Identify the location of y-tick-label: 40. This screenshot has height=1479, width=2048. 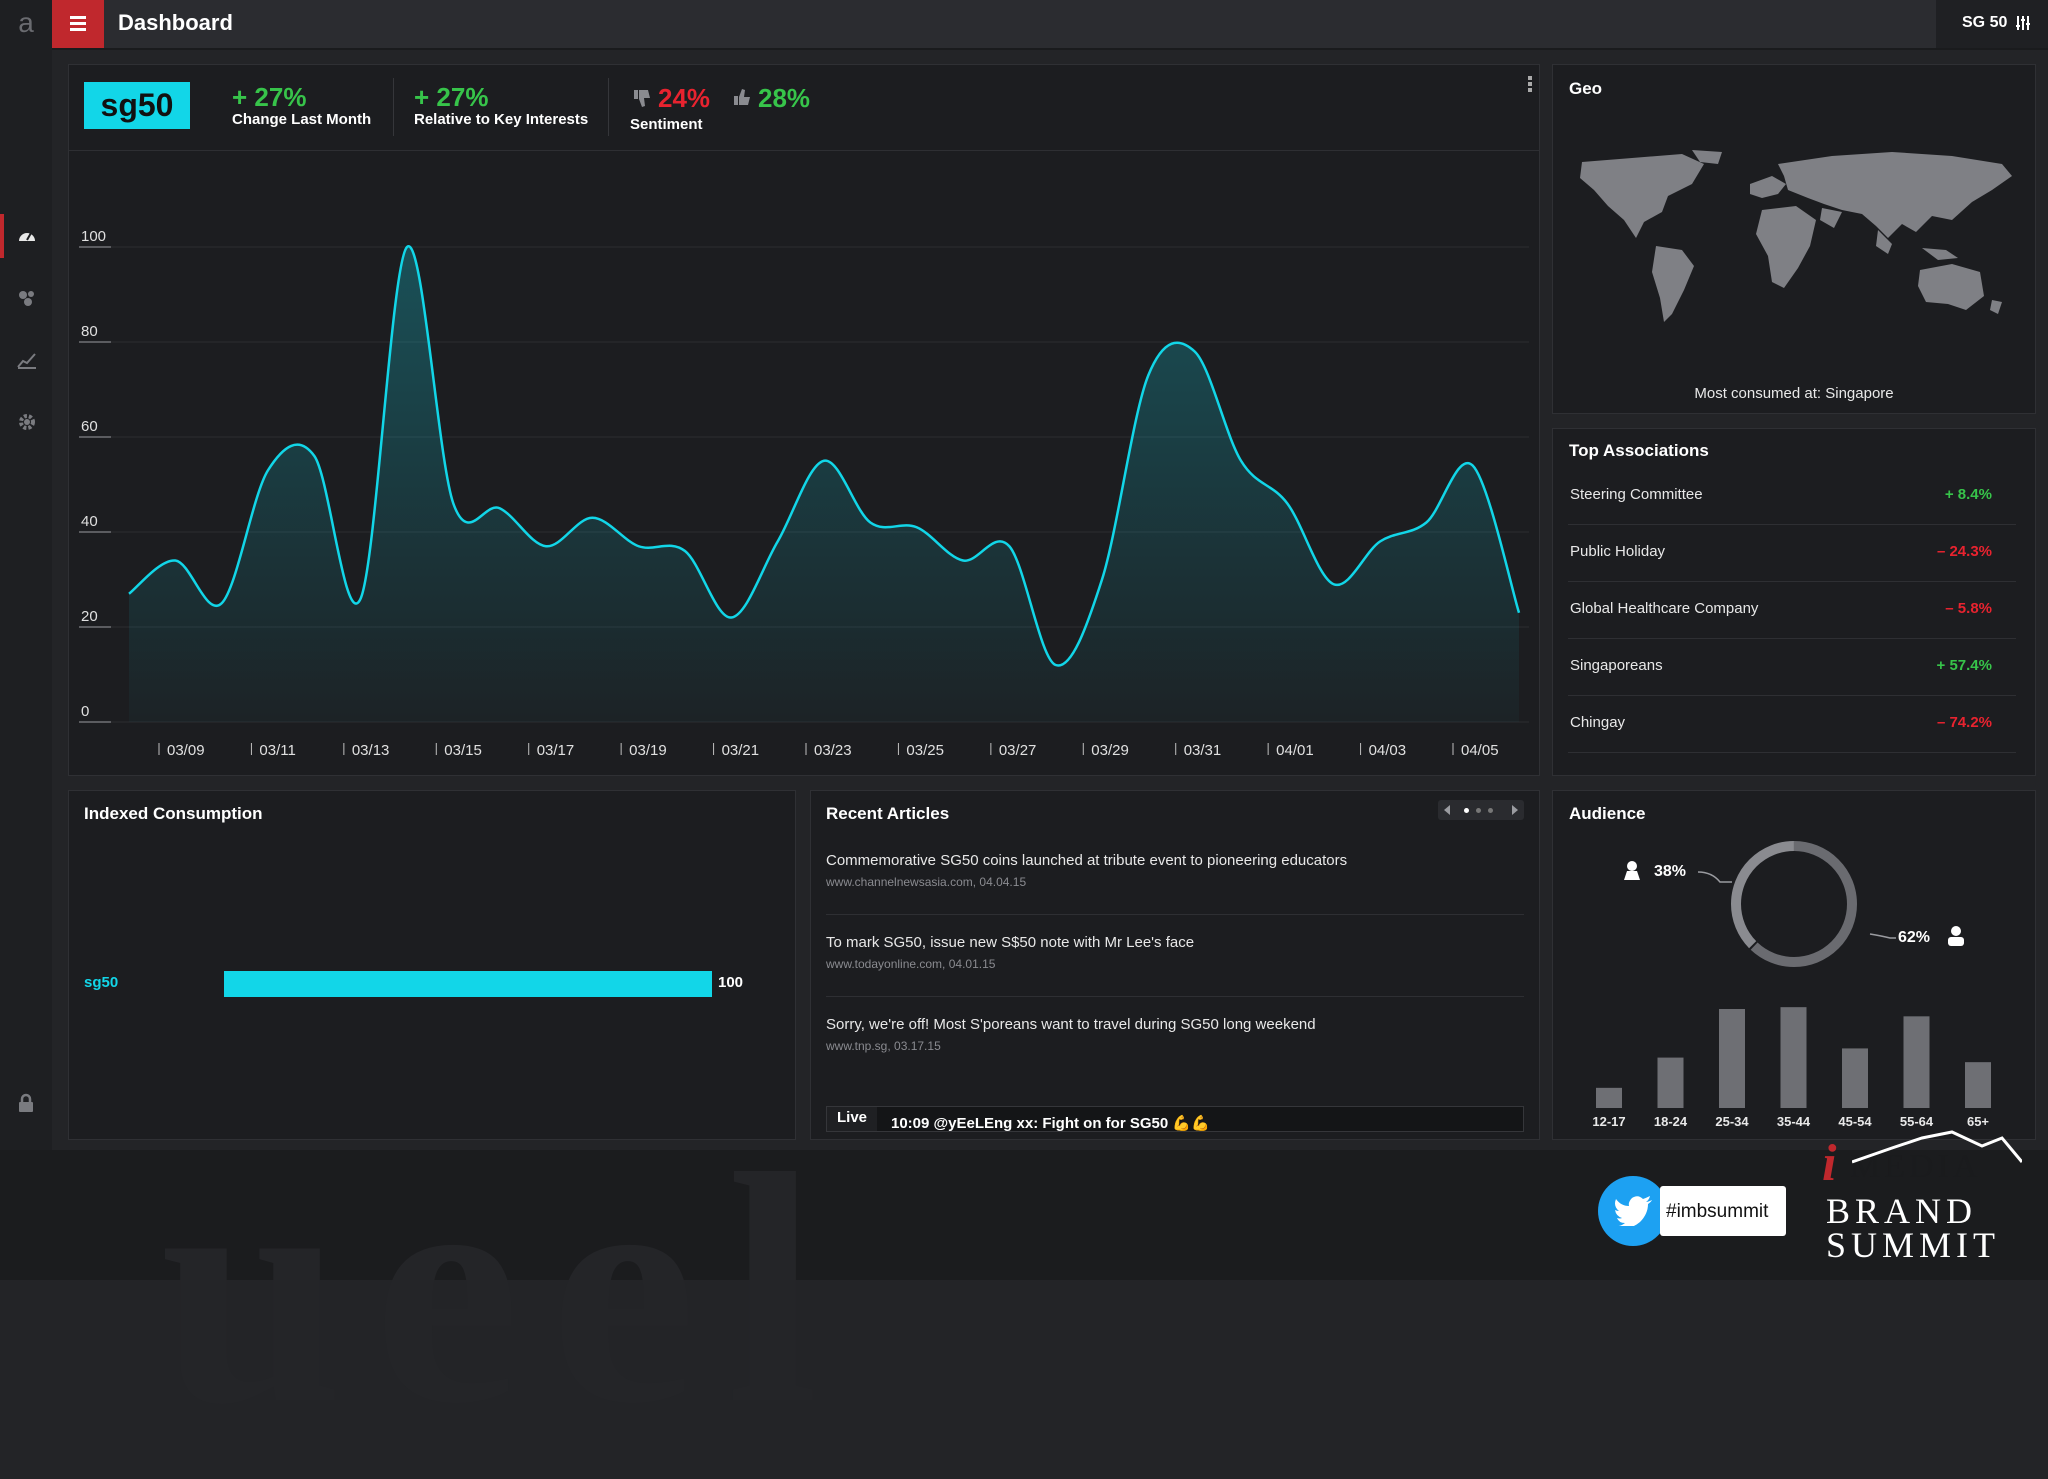
(89, 521).